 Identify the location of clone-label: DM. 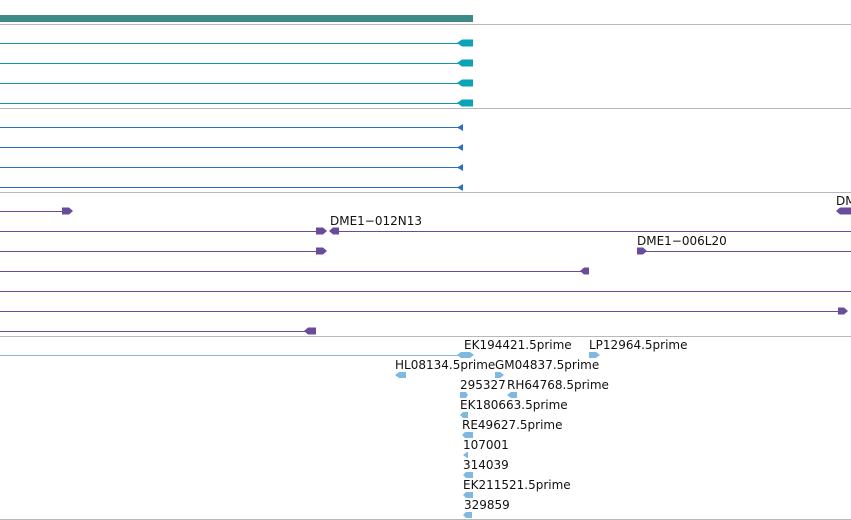
(843, 201).